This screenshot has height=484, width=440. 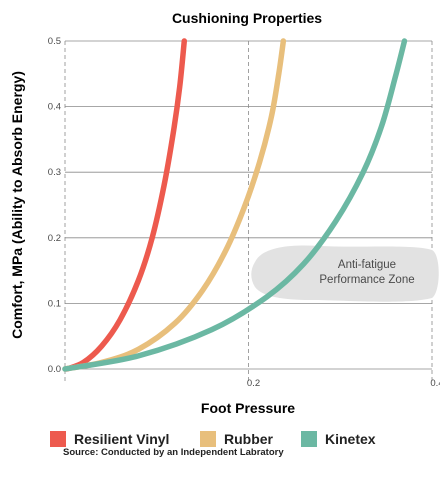 What do you see at coordinates (54, 303) in the screenshot?
I see `y-tick-label: 0.1` at bounding box center [54, 303].